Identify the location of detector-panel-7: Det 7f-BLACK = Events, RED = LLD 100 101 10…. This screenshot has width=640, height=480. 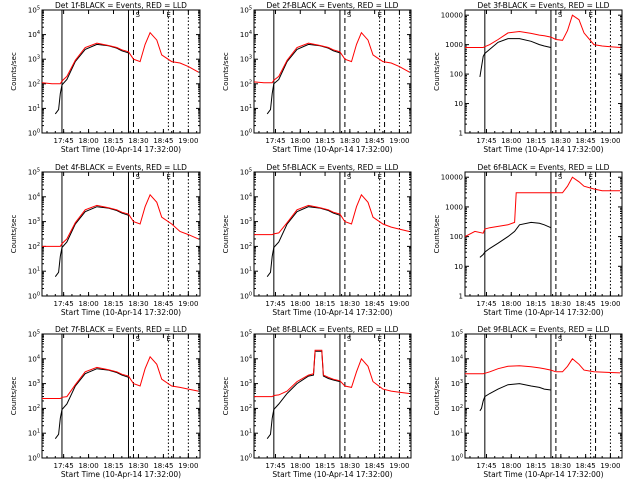
(105, 402).